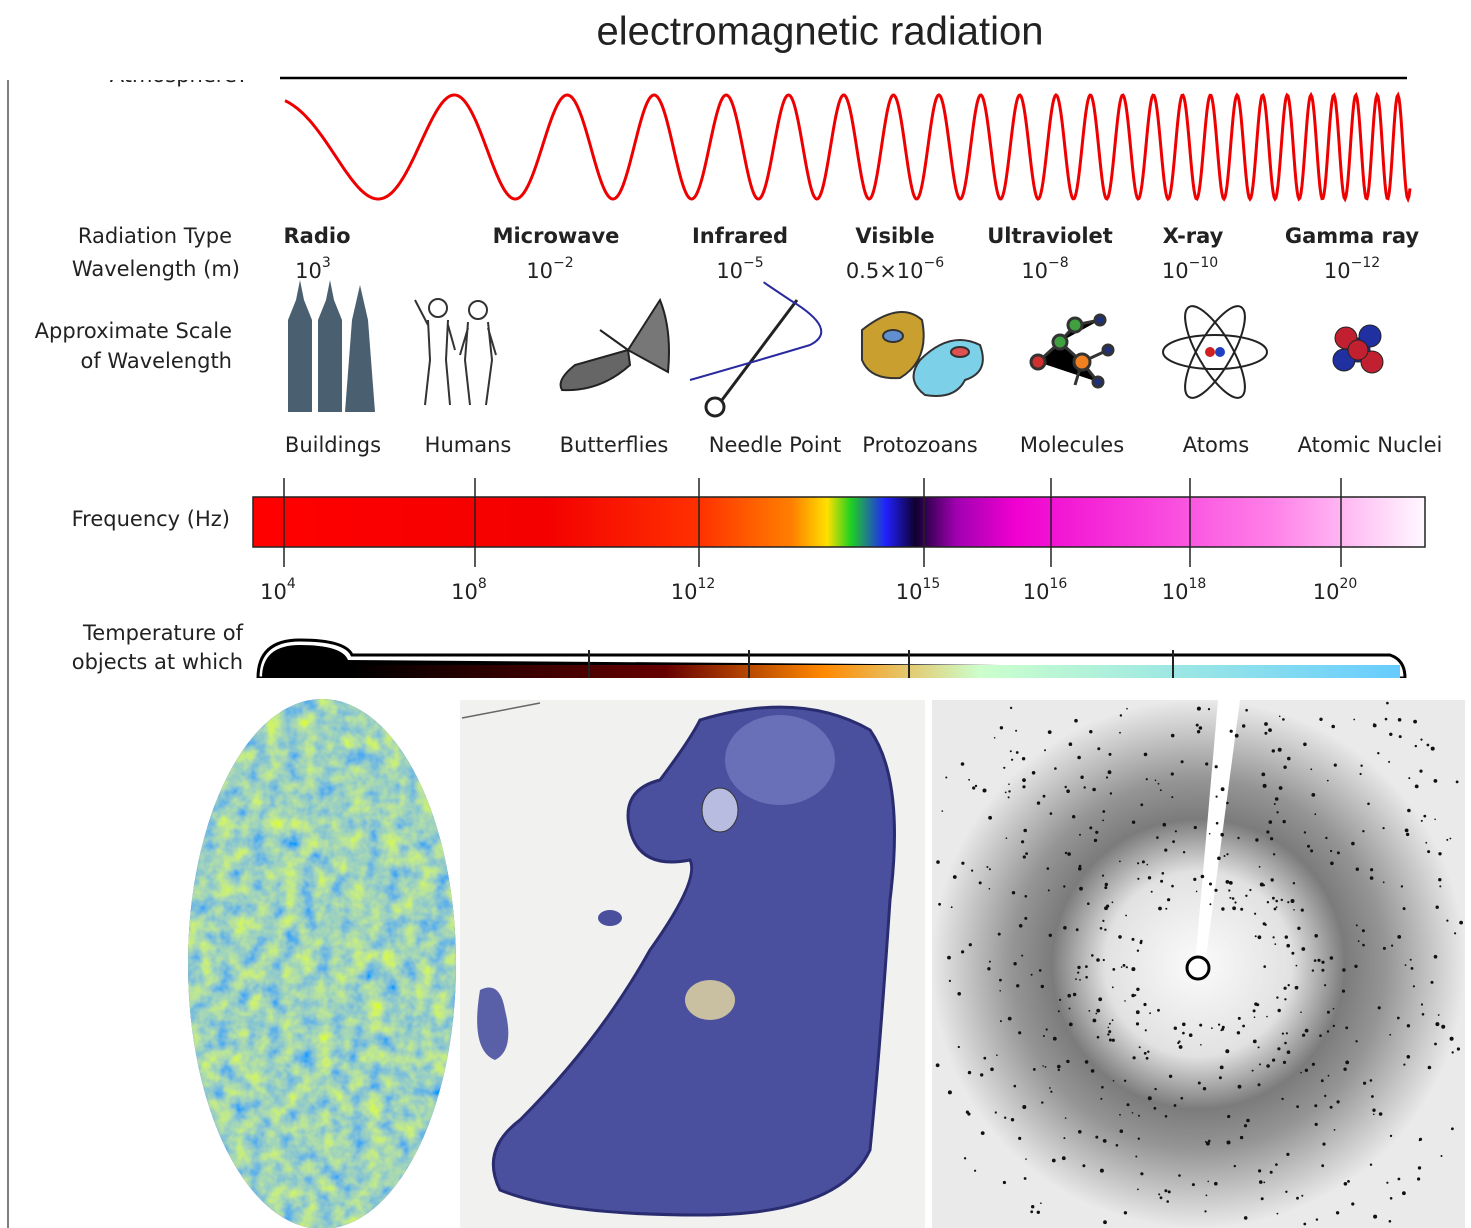 The width and height of the screenshot is (1471, 1228). I want to click on wavelength-base: 10, so click(1034, 271).